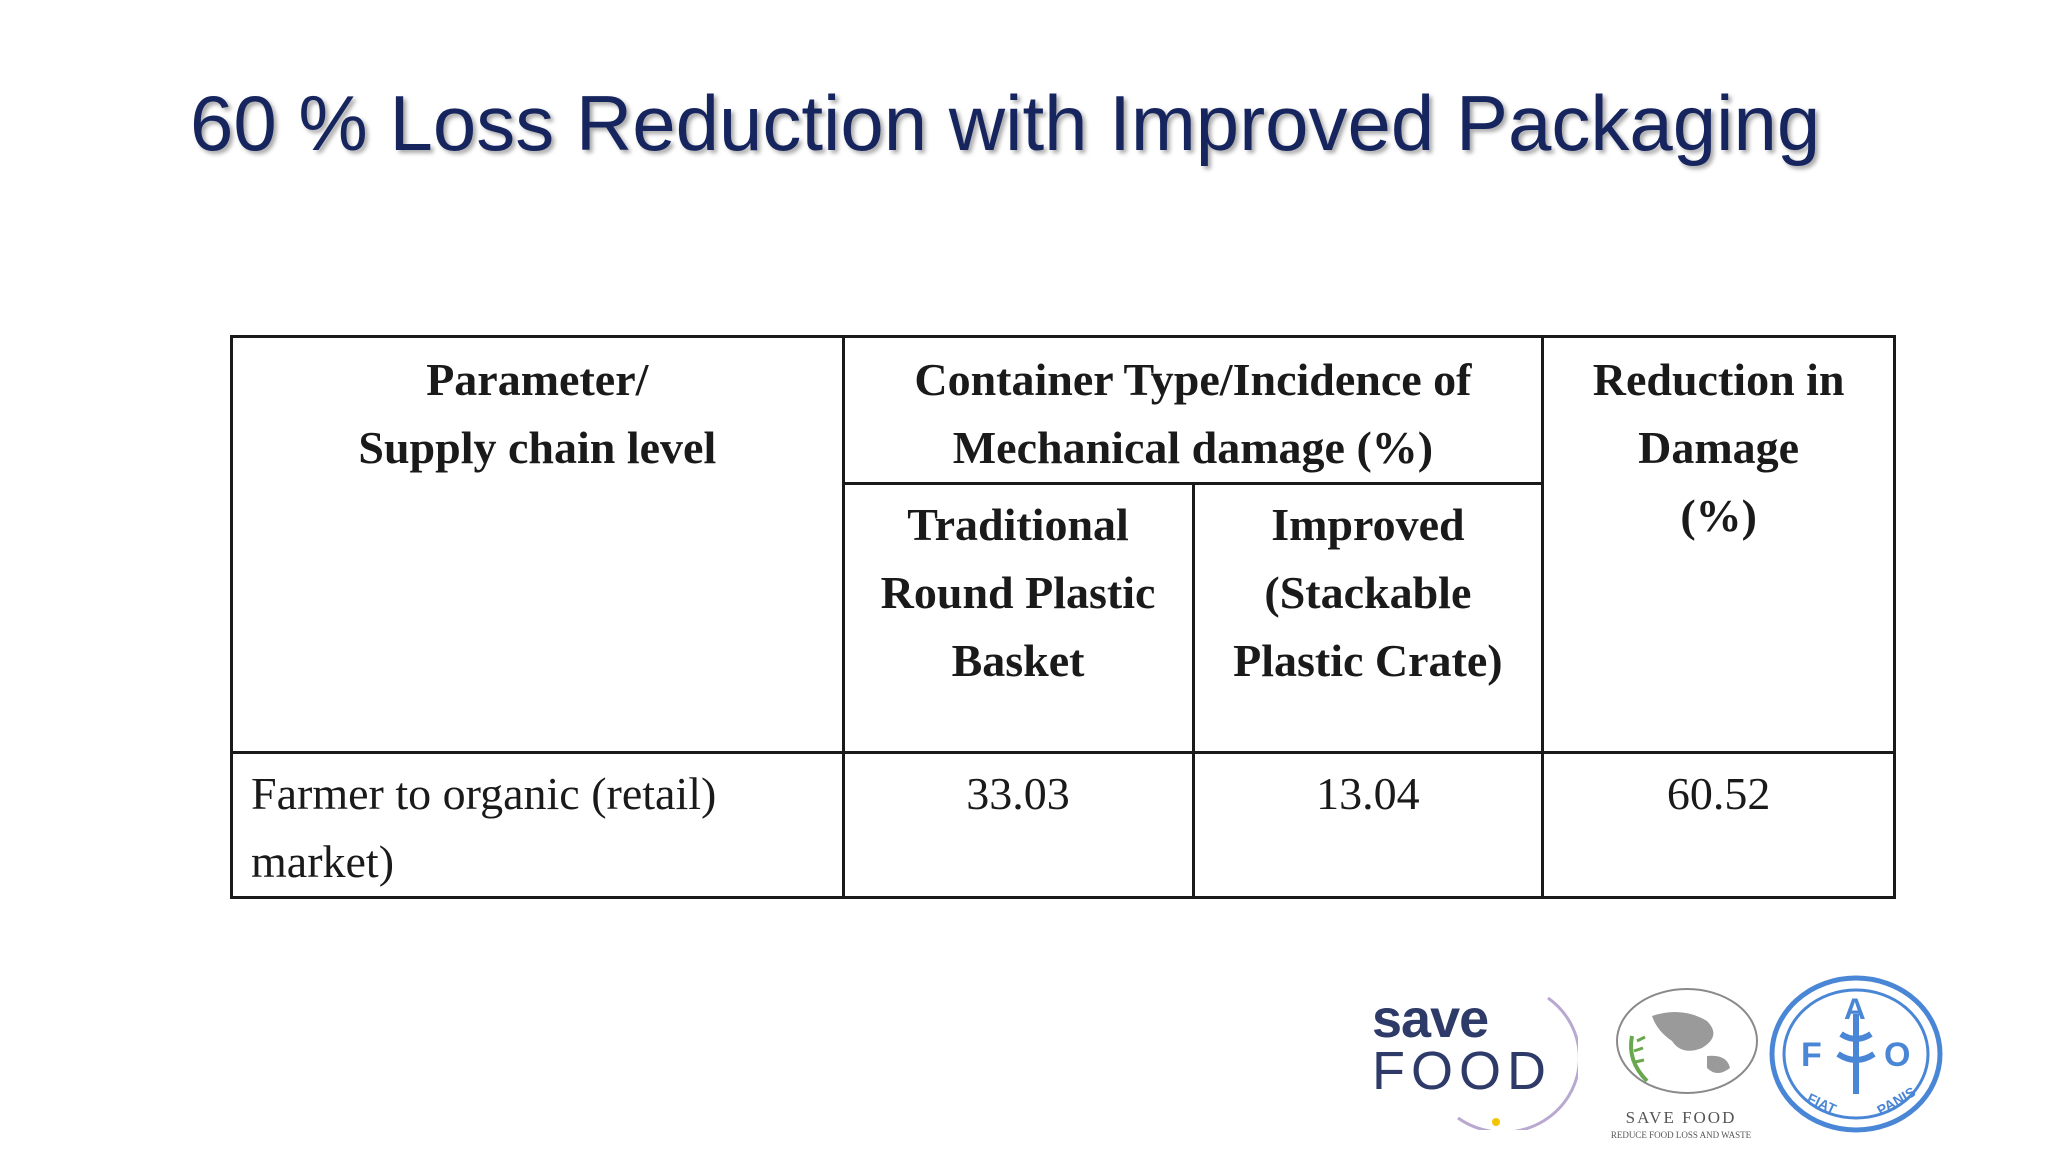 The height and width of the screenshot is (1152, 2048). I want to click on savefood-globe-logo: SAVE FOOD REDUCE FOOD LOSS AND WASTE, so click(1681, 1060).